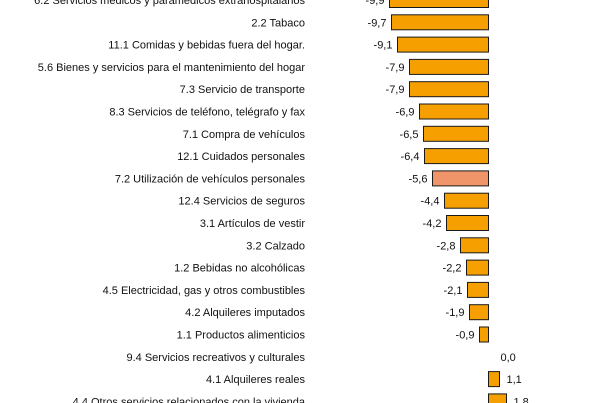 The image size is (600, 403). Describe the element at coordinates (241, 202) in the screenshot. I see `category-label: 12.4 Servicios de seguros` at that location.